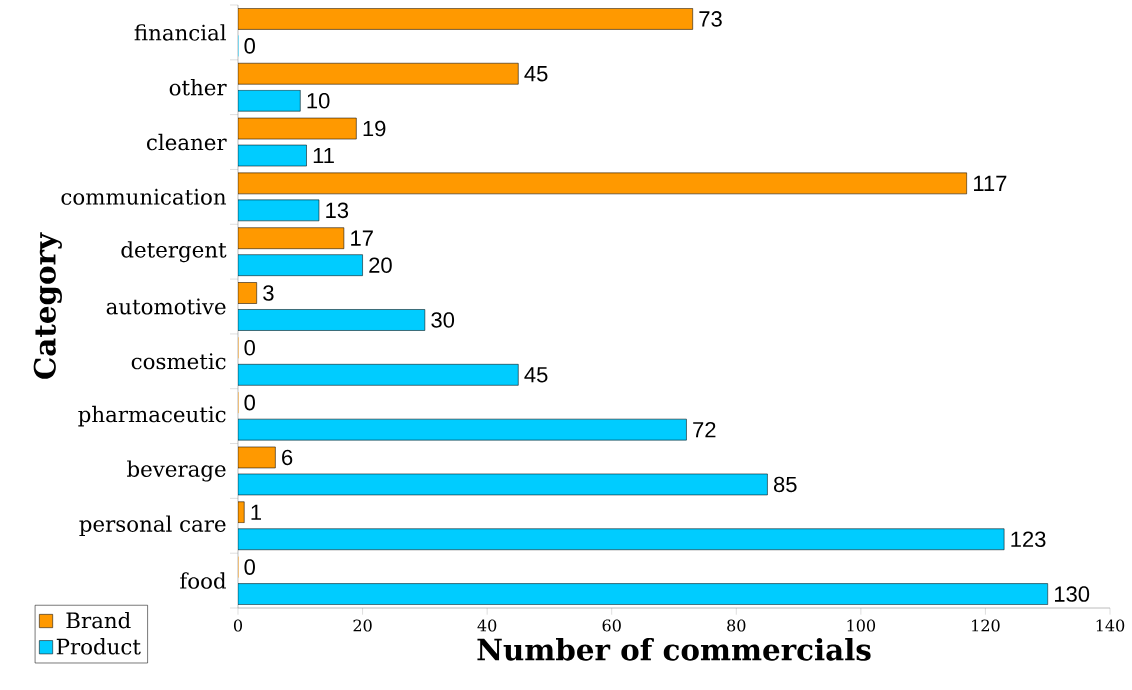  Describe the element at coordinates (174, 252) in the screenshot. I see `y-tick-label: detergent` at that location.